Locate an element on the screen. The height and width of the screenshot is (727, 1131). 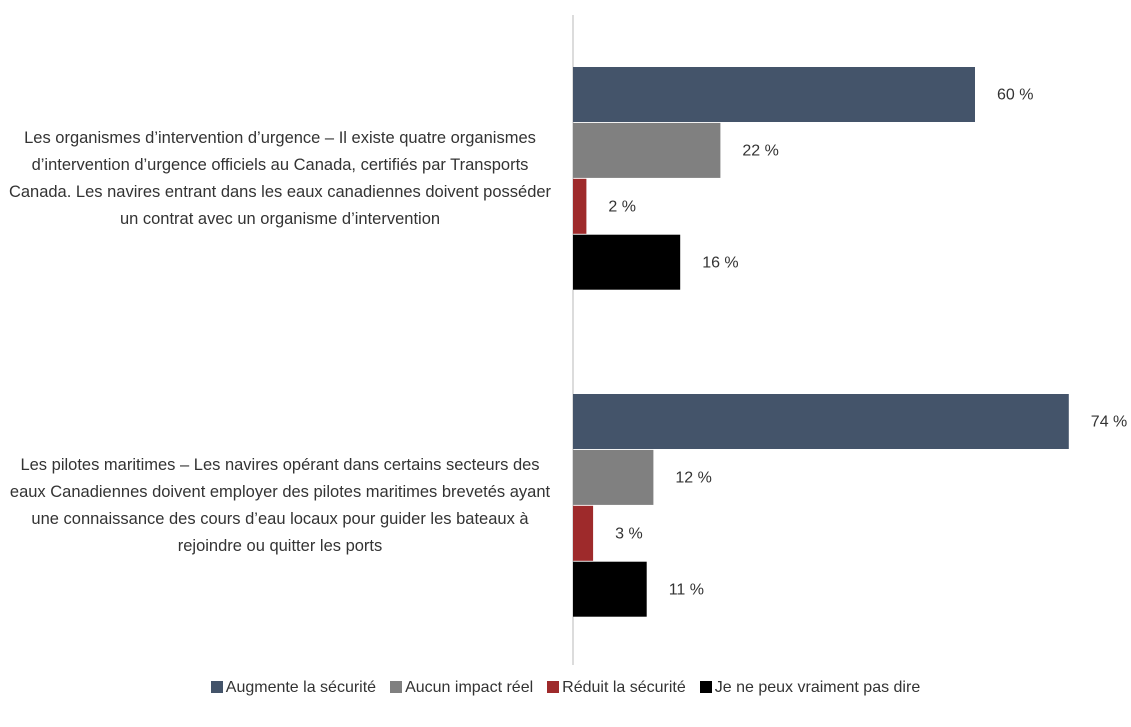
legend-item: Augmente la sécurité is located at coordinates (293, 688).